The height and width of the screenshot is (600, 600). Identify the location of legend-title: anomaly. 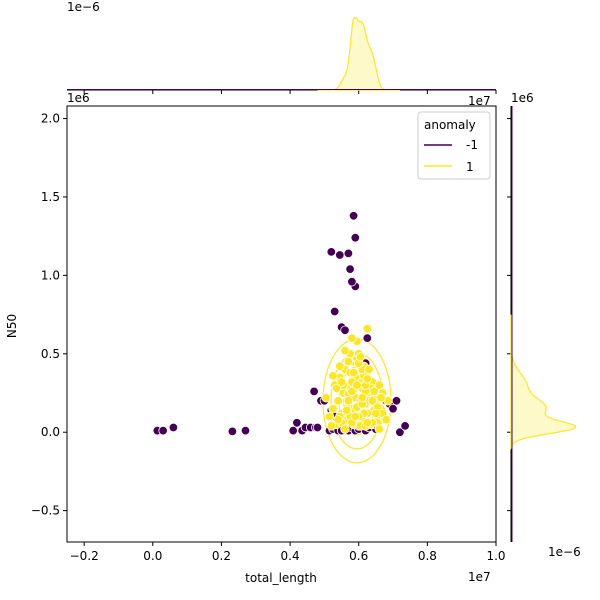
(450, 125).